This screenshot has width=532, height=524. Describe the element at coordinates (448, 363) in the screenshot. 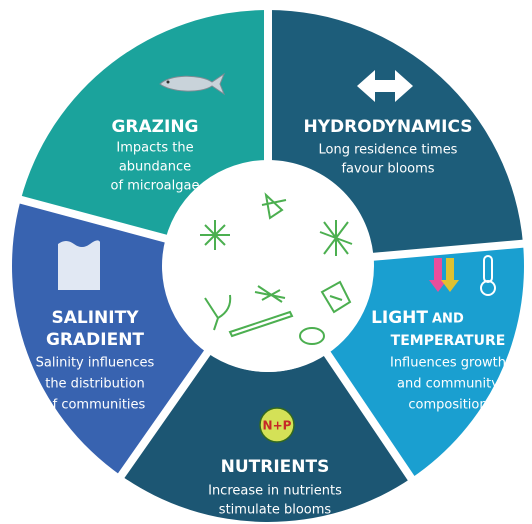

I see `segment-text: Influences growth` at that location.